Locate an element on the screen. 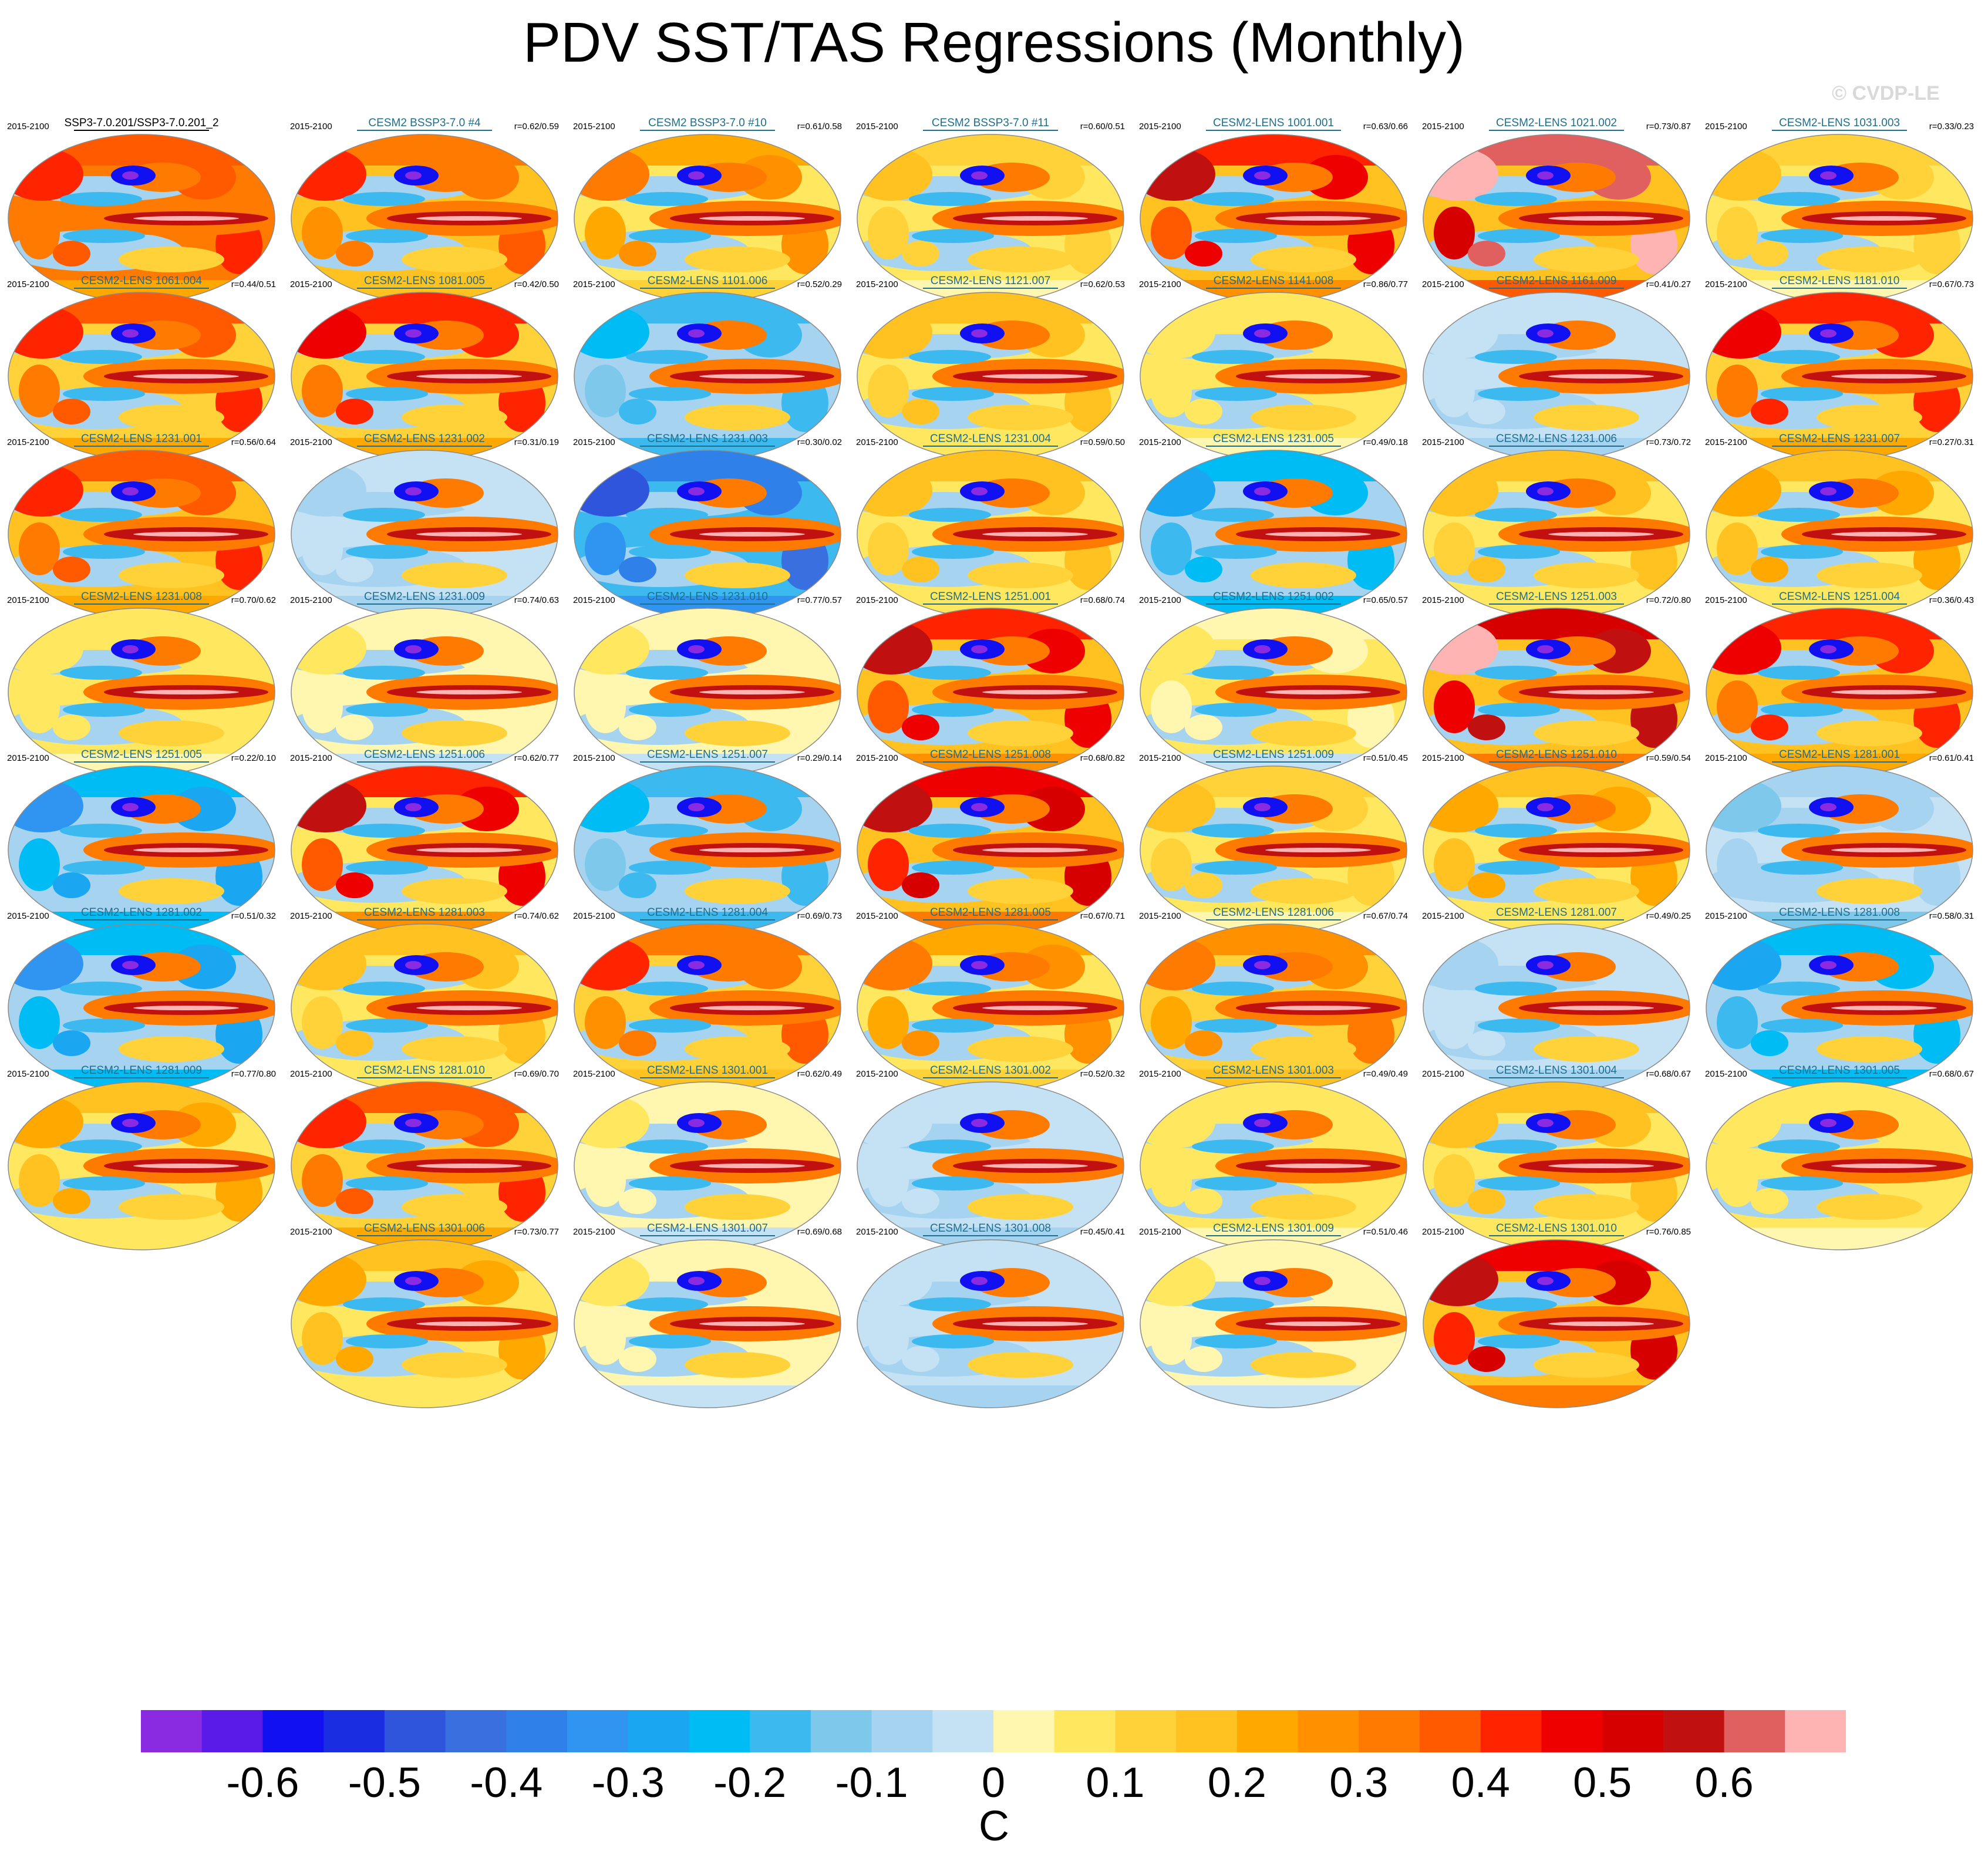  panel-pattern-correlation: r=0.36/0.43 is located at coordinates (1952, 600).